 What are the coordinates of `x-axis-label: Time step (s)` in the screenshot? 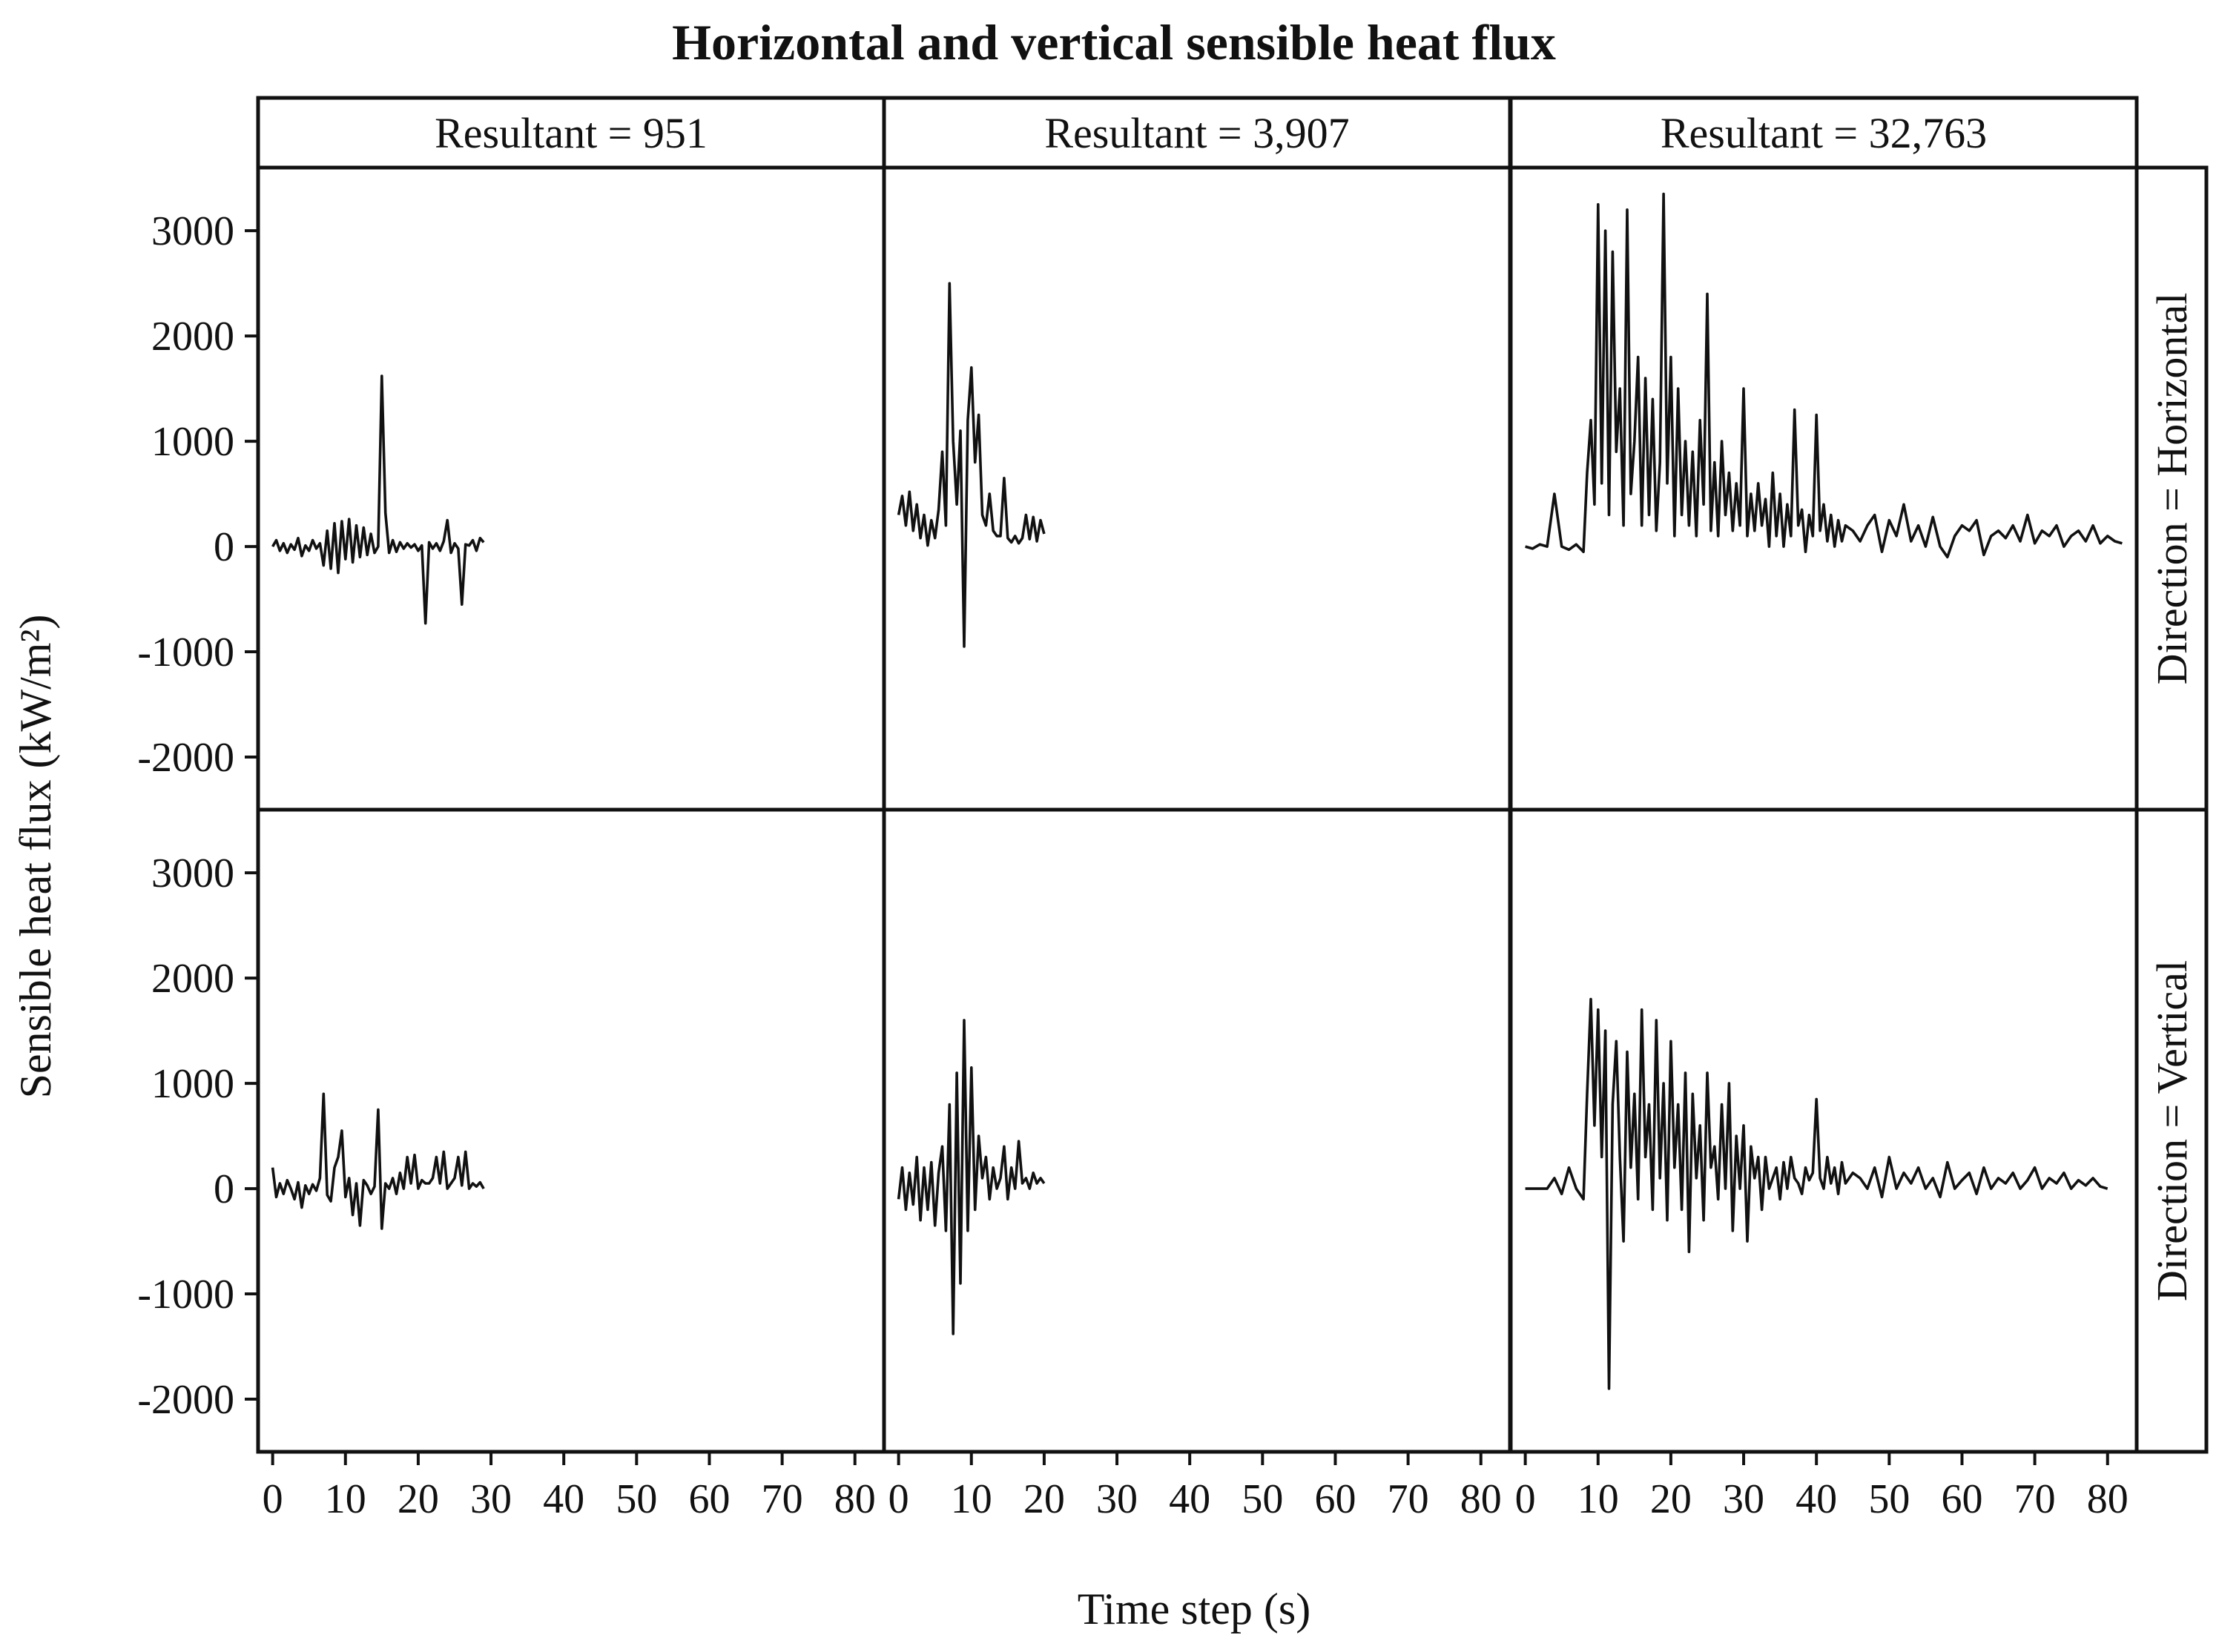 It's located at (1194, 1609).